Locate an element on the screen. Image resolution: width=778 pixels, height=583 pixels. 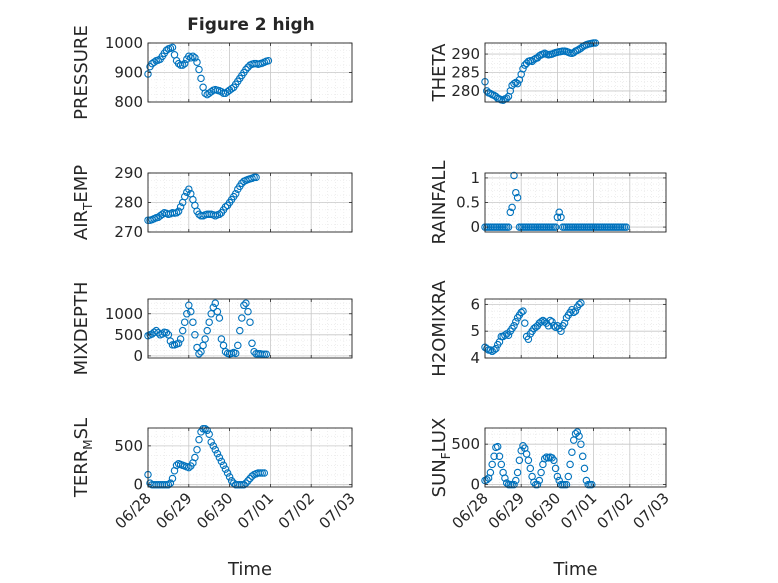
y-tick-label: 900 is located at coordinates (128, 73).